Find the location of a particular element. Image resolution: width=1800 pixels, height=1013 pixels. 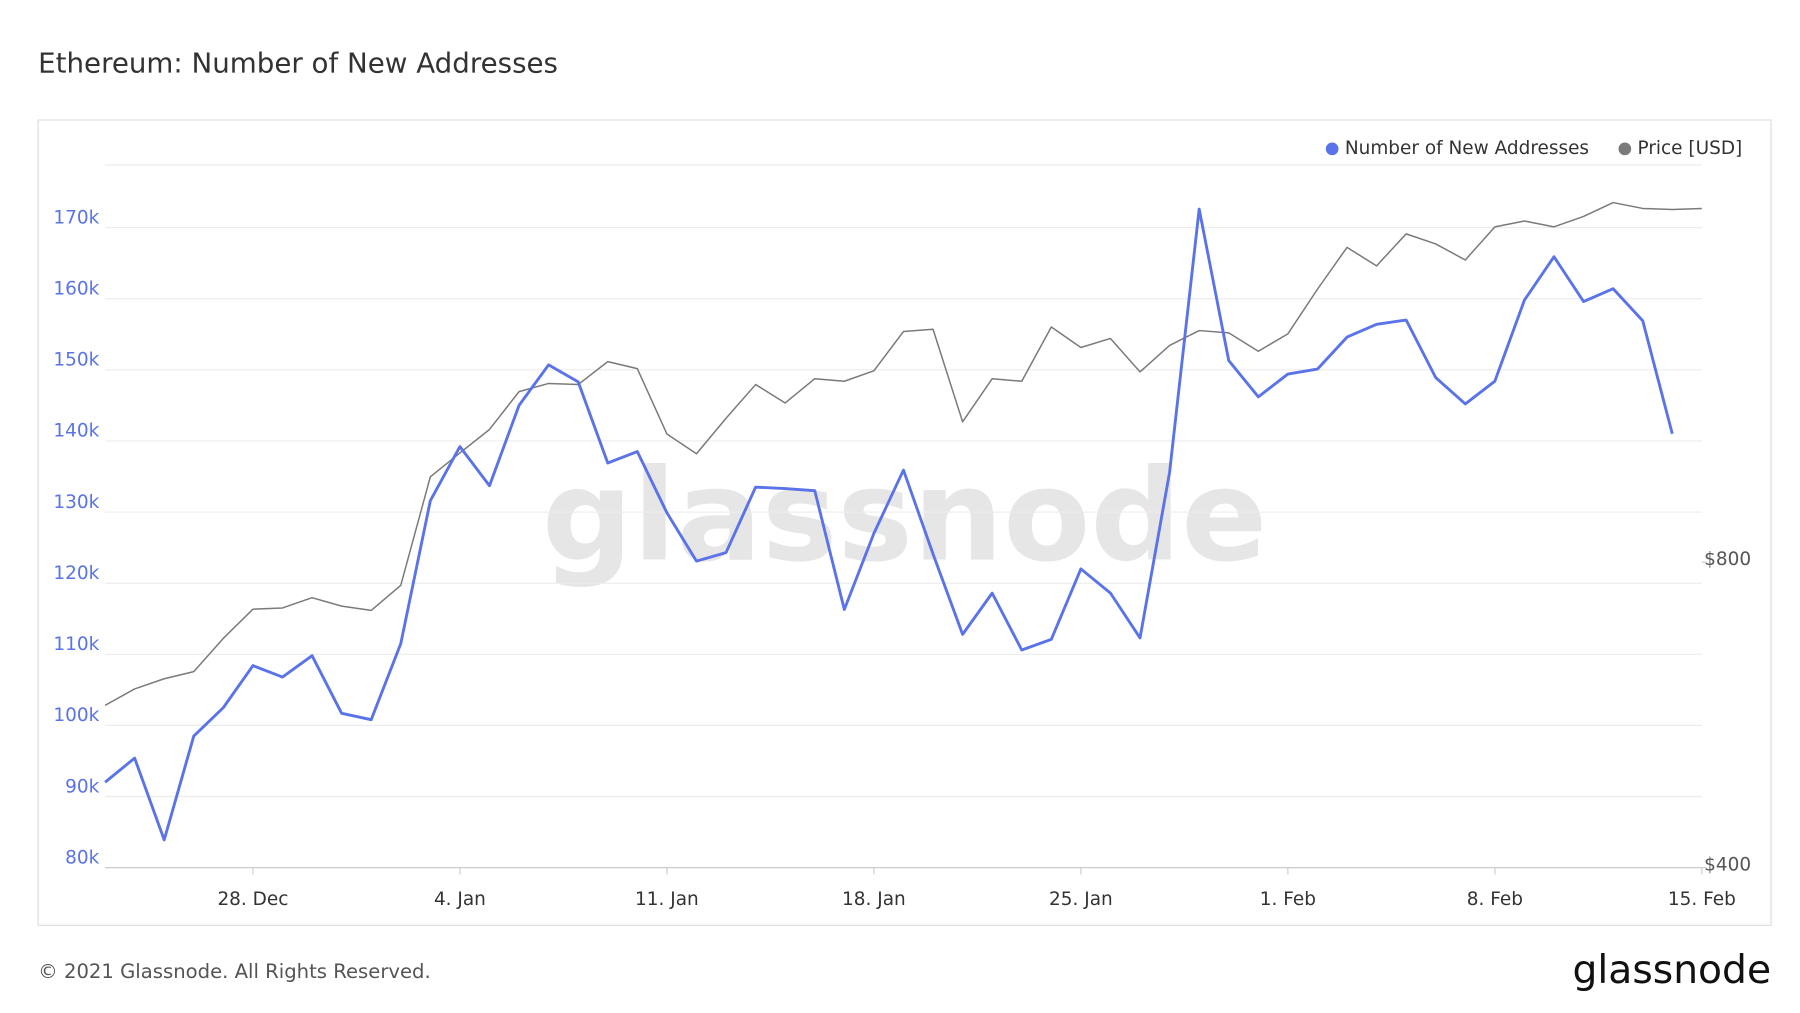

x-tick-label: 11. Jan is located at coordinates (667, 899).